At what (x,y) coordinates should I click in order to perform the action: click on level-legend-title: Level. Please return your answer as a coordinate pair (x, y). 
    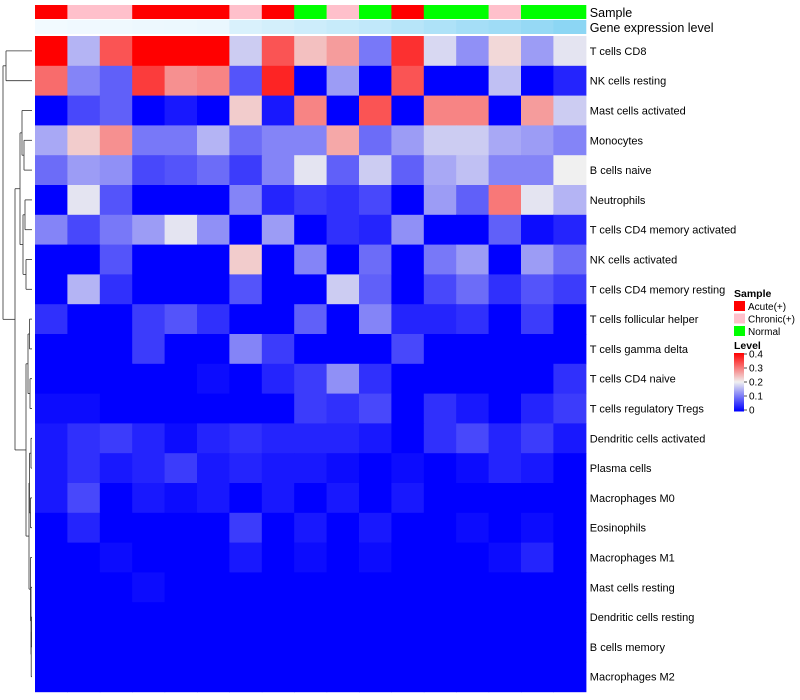
    Looking at the image, I should click on (747, 346).